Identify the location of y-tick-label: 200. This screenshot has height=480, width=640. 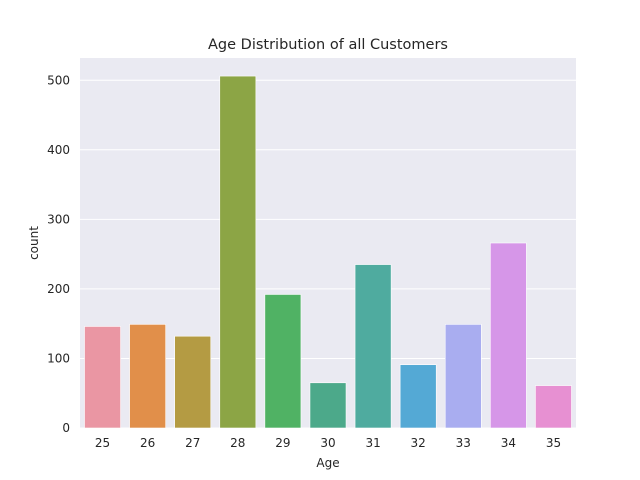
(58, 289).